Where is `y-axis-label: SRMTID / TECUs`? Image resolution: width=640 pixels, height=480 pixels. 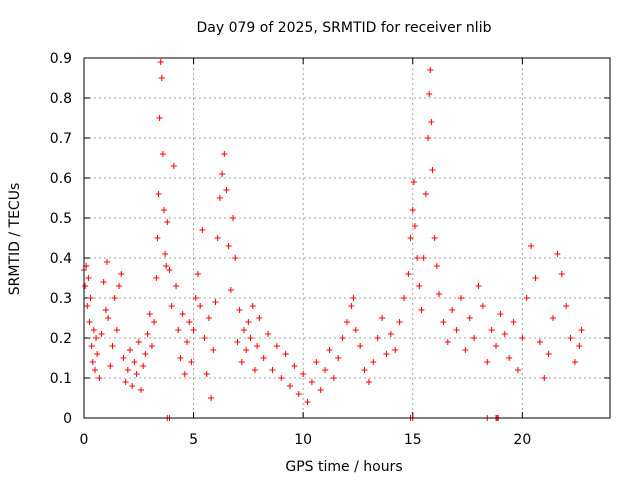 y-axis-label: SRMTID / TECUs is located at coordinates (15, 239).